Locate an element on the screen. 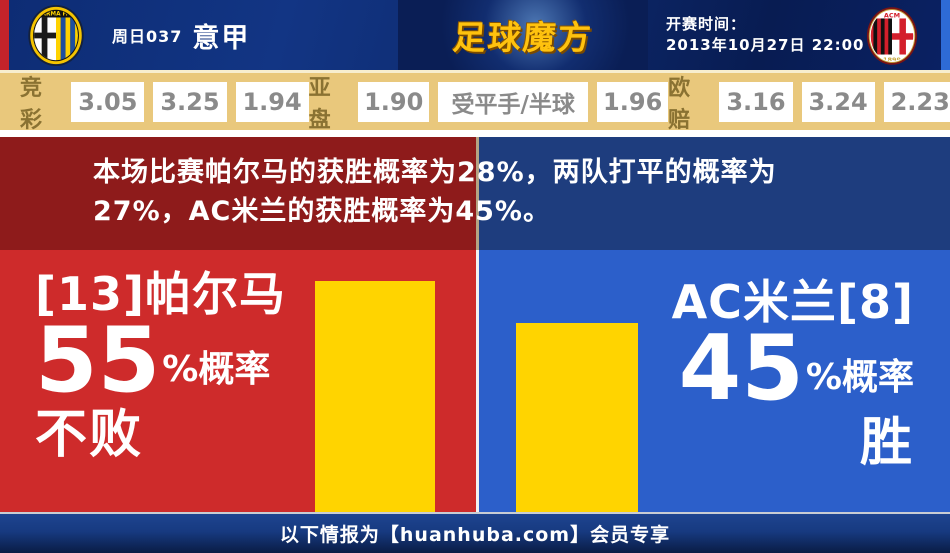  brand-panel: 足球魔方 is located at coordinates (523, 35).